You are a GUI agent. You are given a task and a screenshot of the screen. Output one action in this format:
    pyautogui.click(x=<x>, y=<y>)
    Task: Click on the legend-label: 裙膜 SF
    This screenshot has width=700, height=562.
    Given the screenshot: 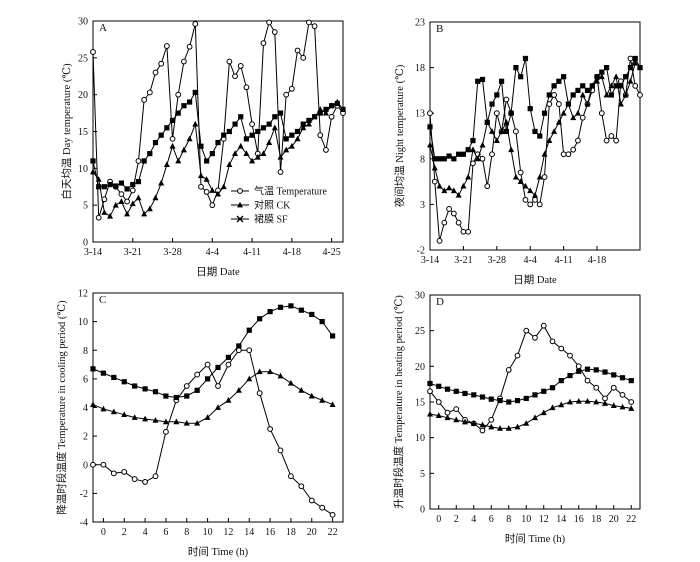 What is the action you would take?
    pyautogui.click(x=271, y=219)
    